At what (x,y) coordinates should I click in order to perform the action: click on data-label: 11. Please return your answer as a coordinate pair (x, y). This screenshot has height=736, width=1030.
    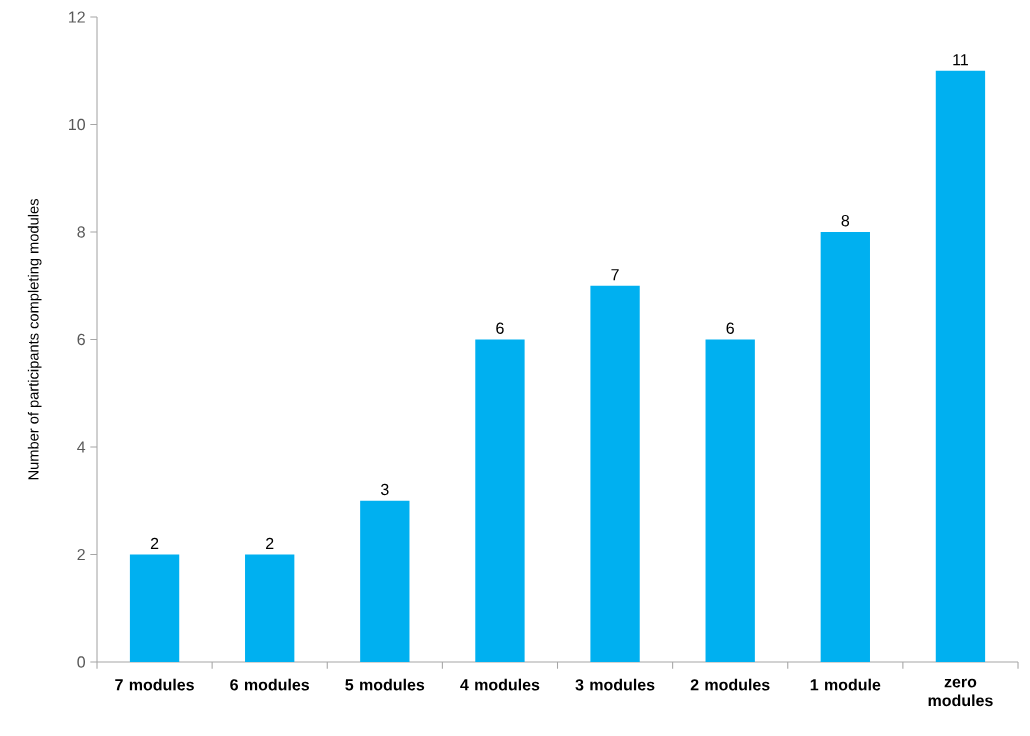
    Looking at the image, I should click on (960, 60).